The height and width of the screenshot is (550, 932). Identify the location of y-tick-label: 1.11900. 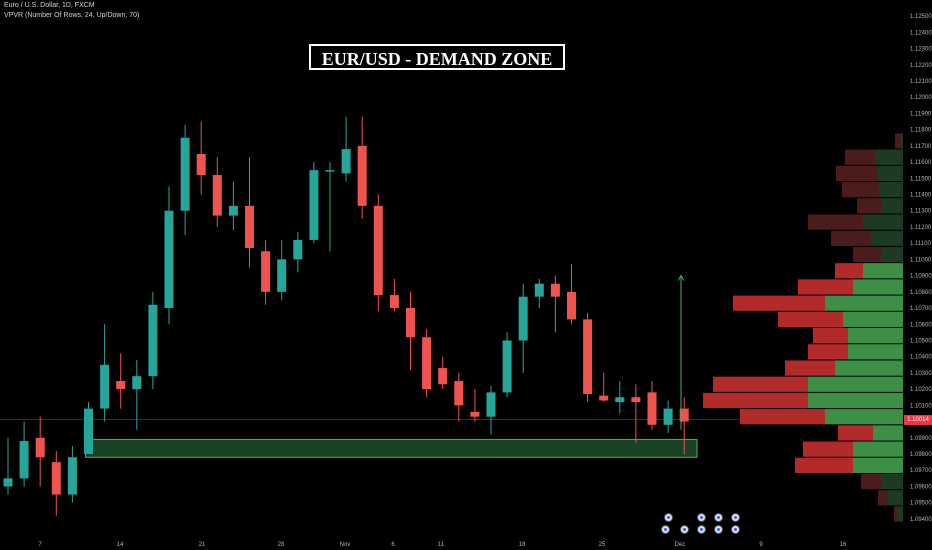
(921, 114).